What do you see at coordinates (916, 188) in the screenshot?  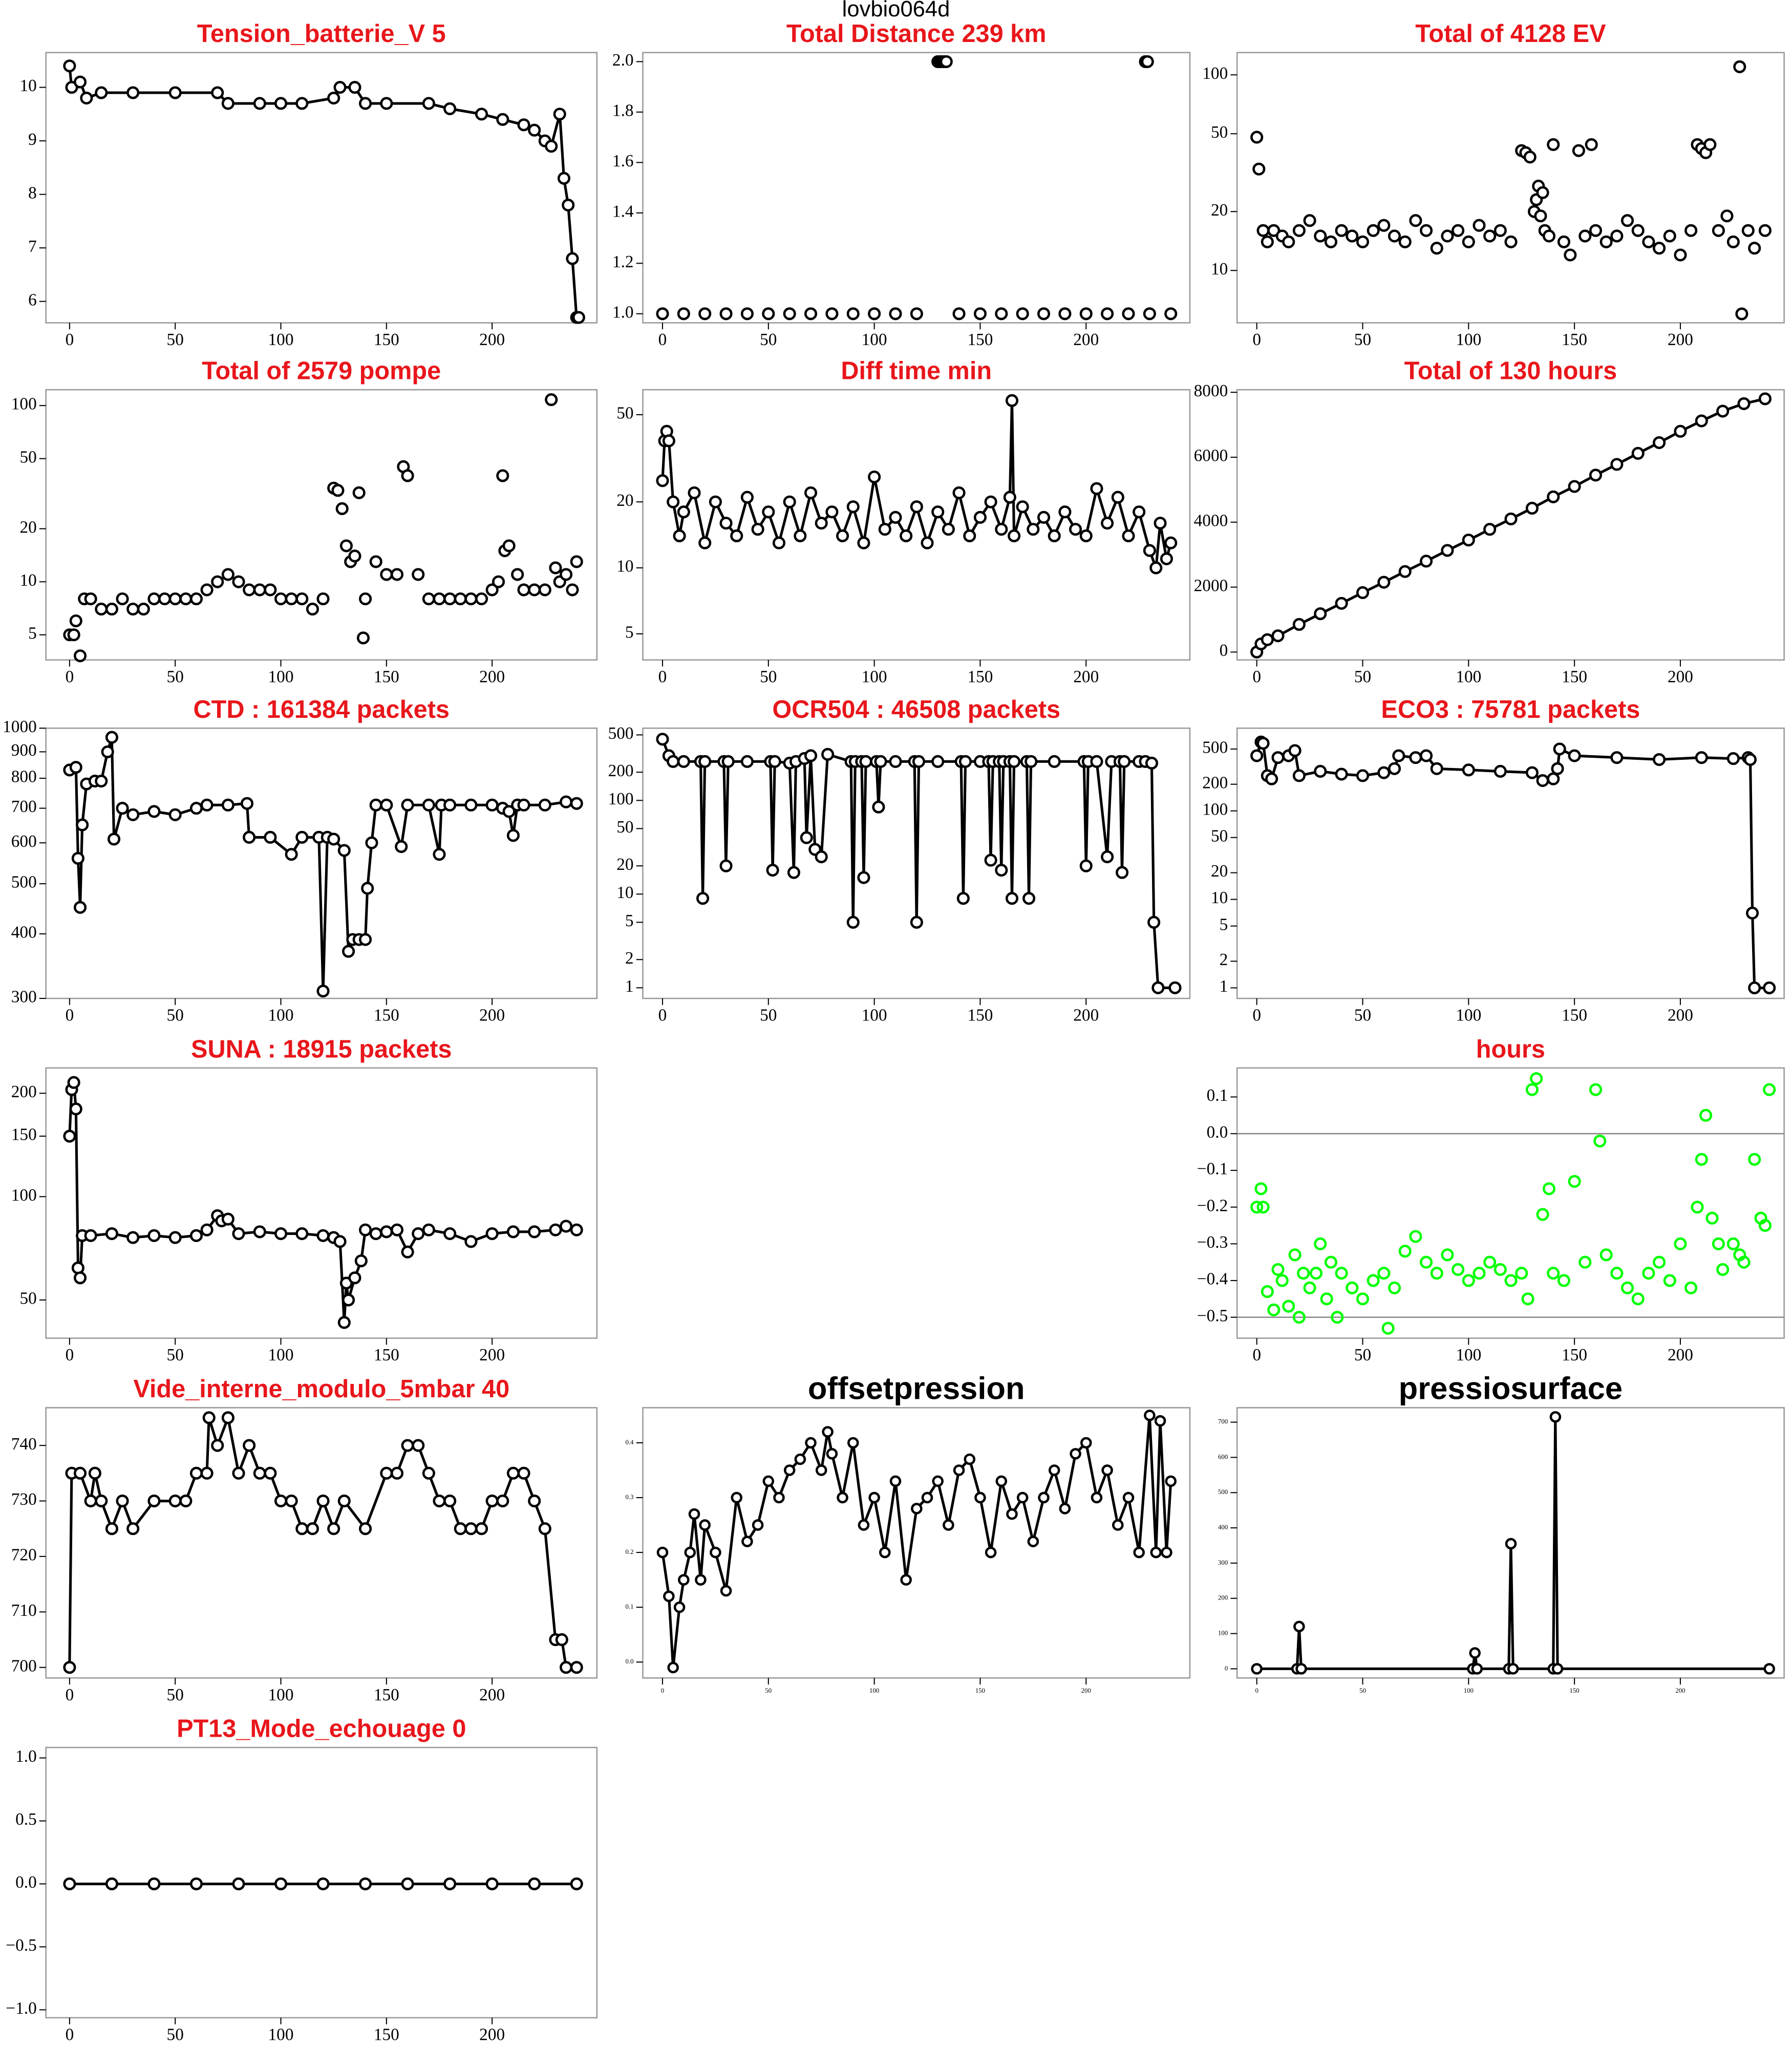 I see `plot-frame` at bounding box center [916, 188].